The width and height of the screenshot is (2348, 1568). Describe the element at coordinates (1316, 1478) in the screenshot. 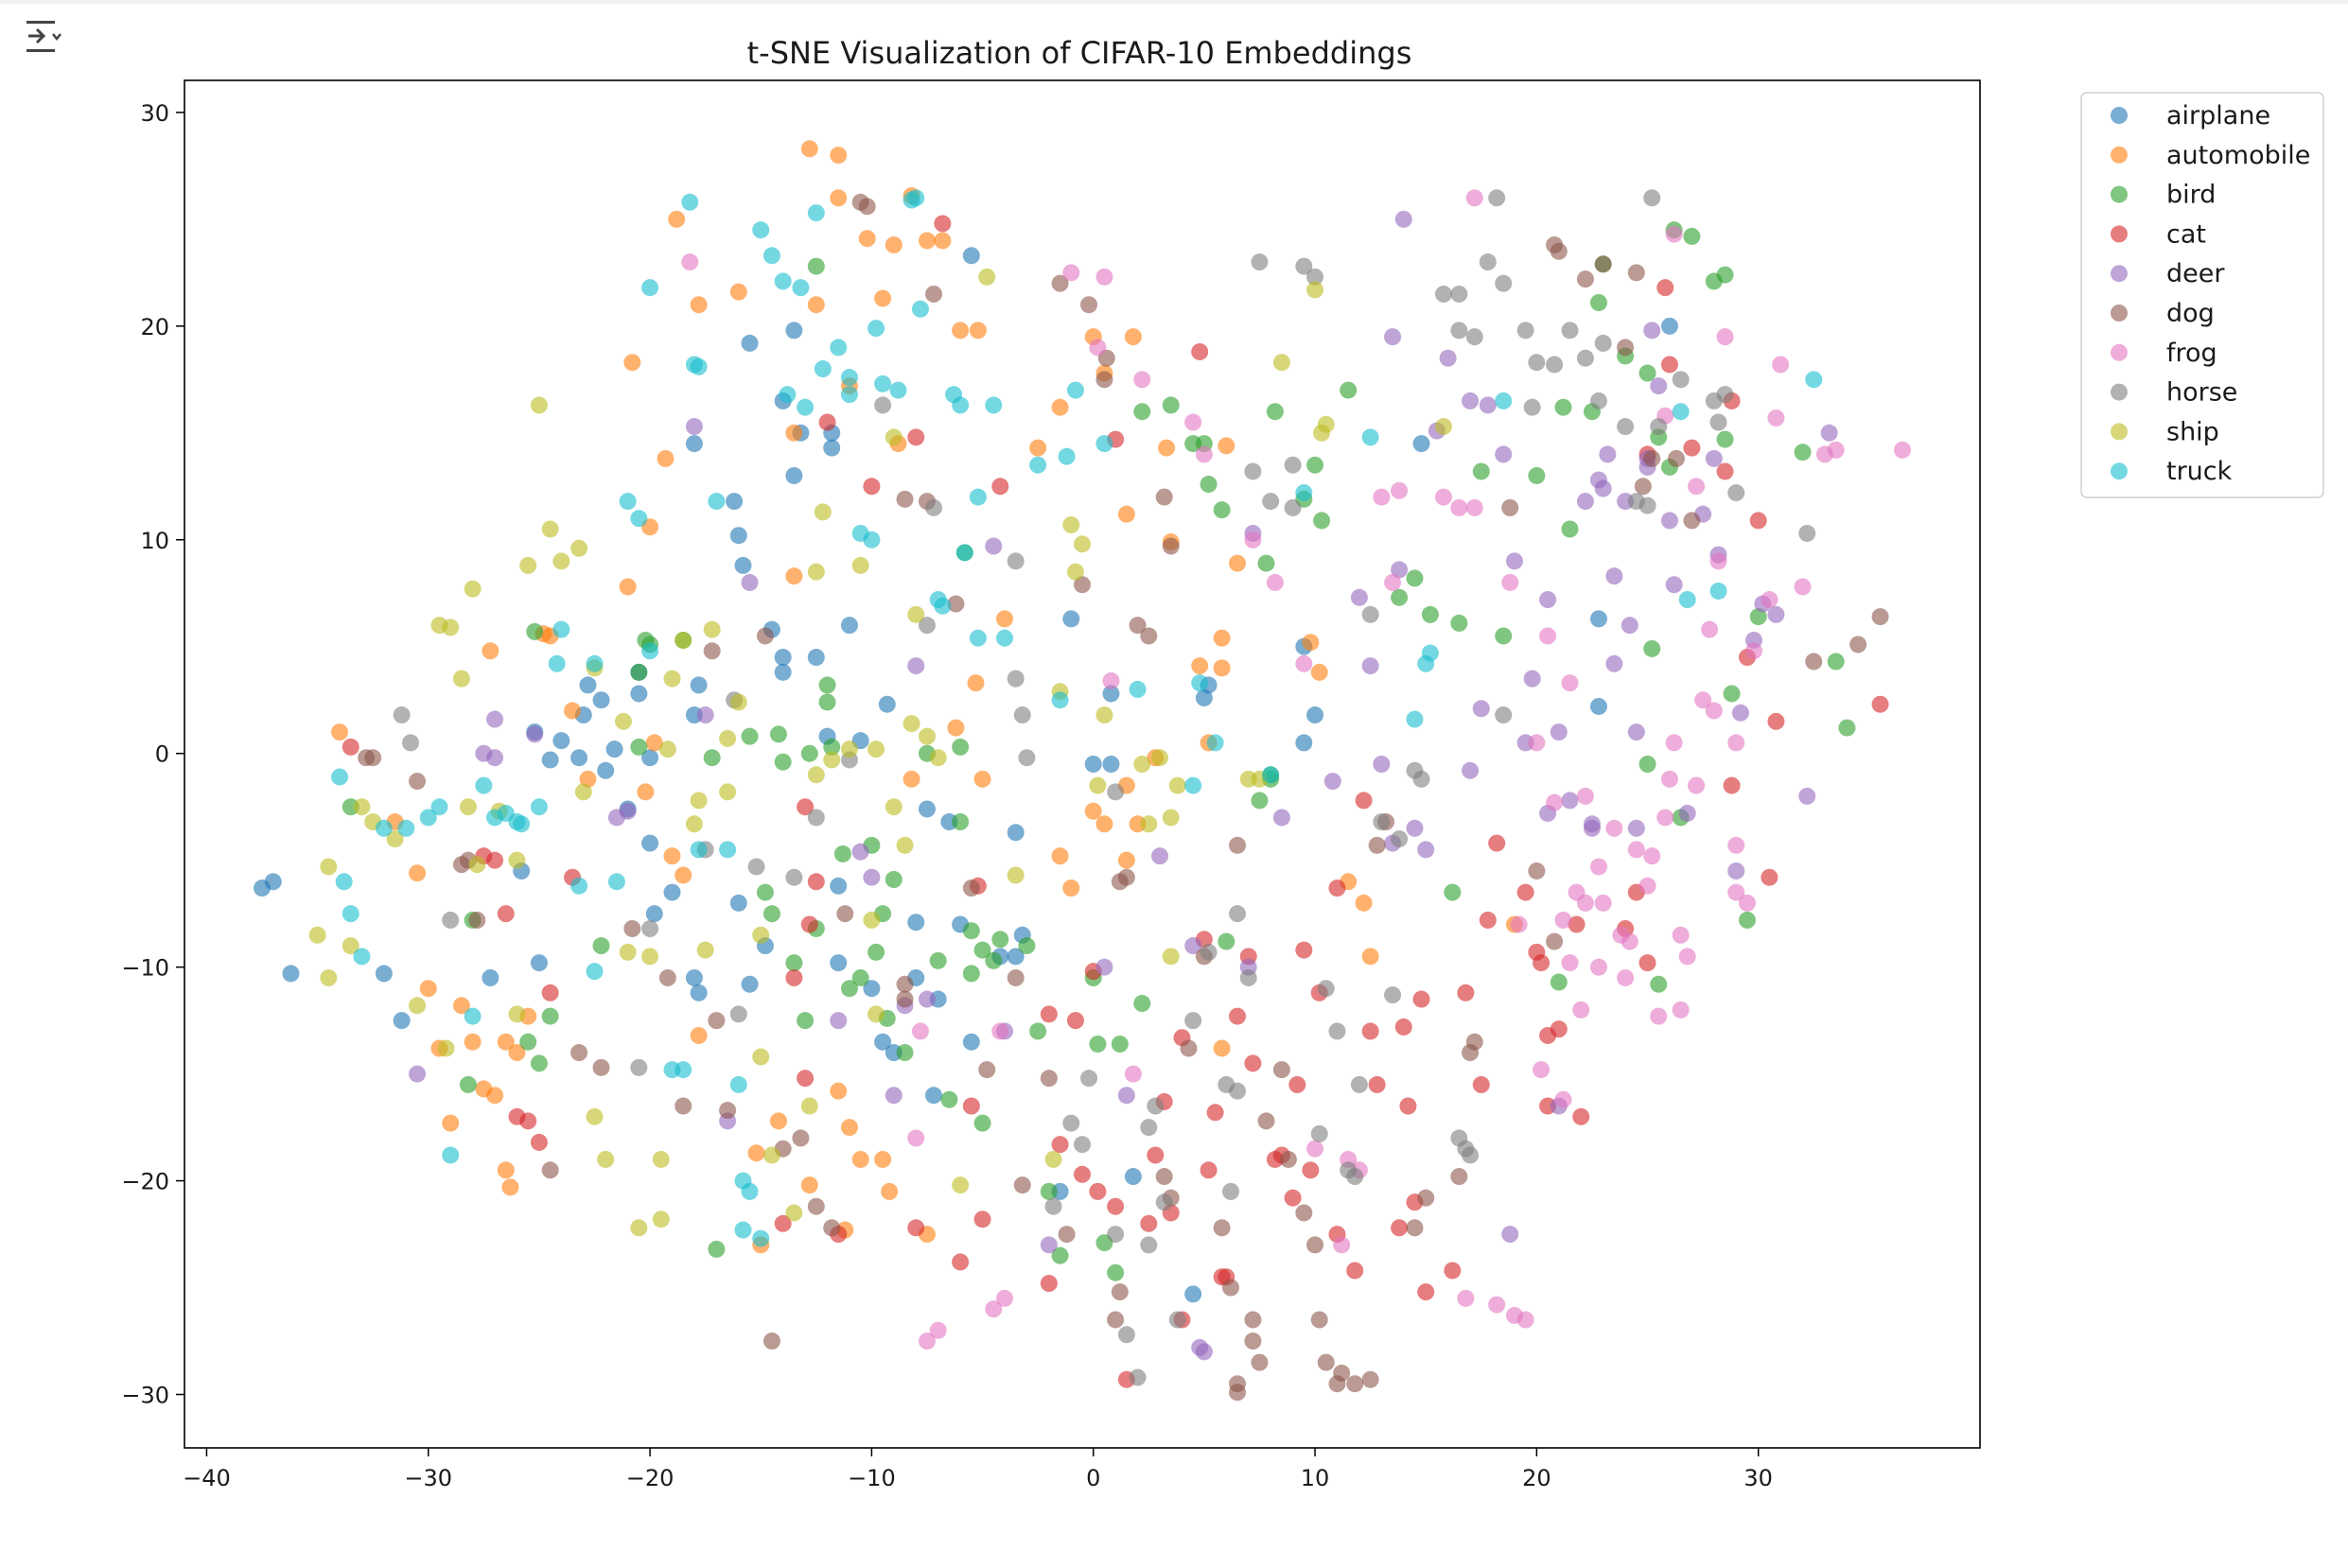

I see `x-tick-label: 10` at that location.